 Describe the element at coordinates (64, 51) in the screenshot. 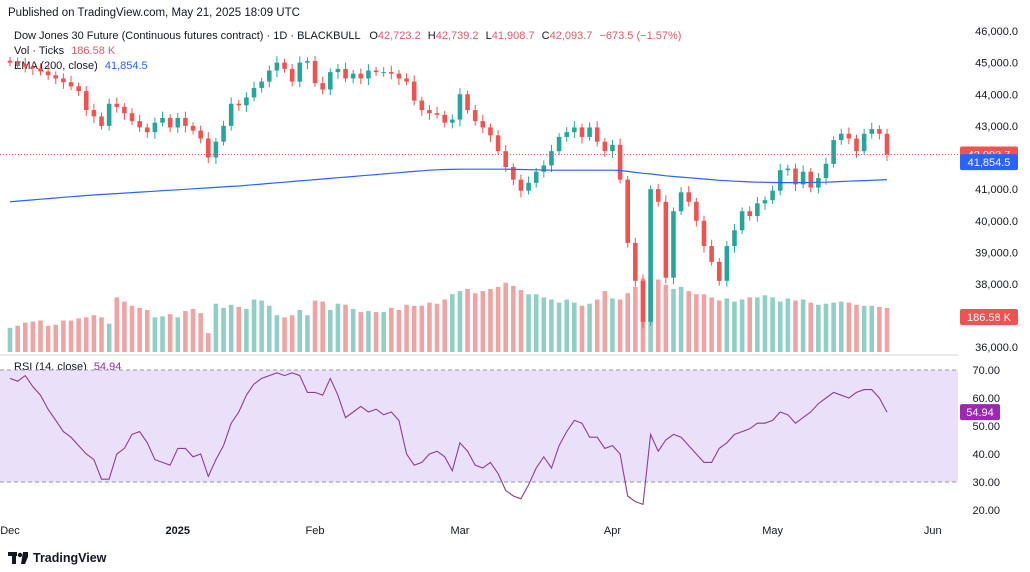

I see `volume-legend: Vol · Ticks 186.58 K` at that location.